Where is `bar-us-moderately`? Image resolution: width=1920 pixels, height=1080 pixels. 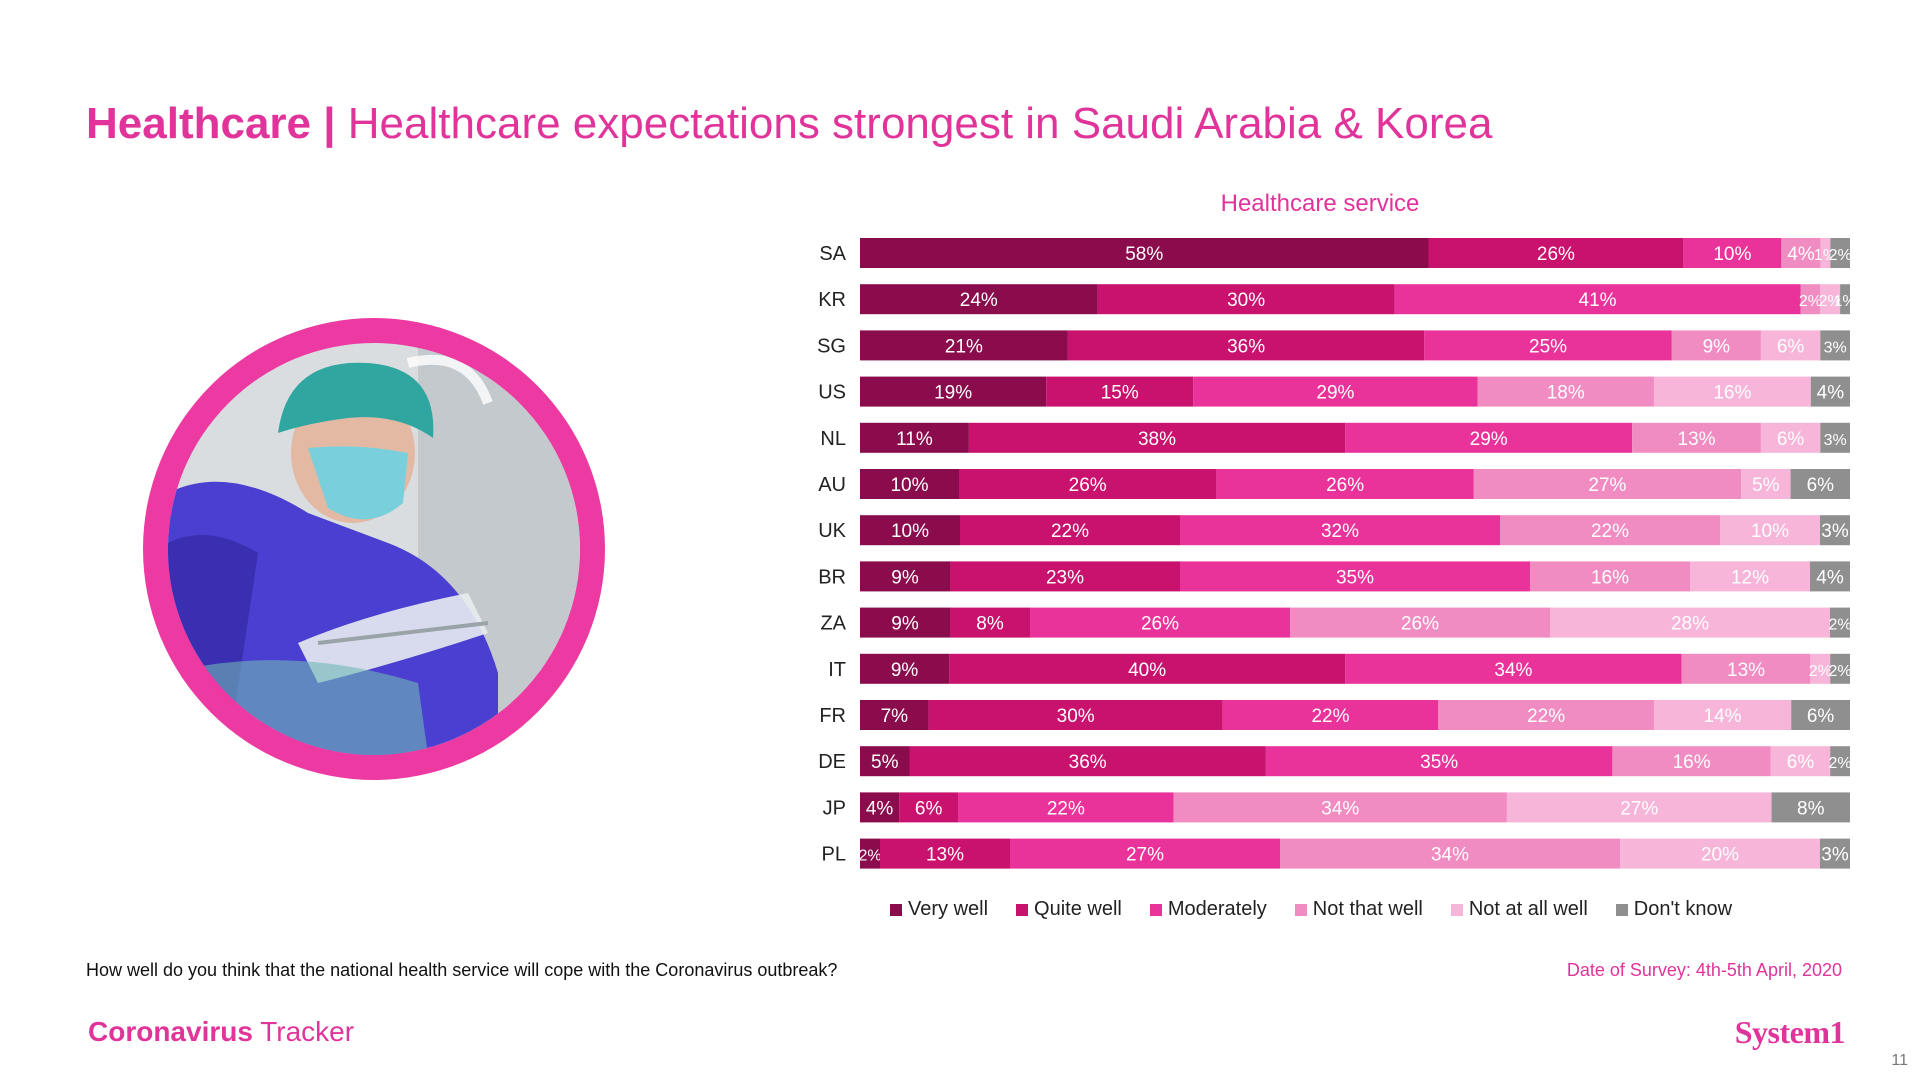 bar-us-moderately is located at coordinates (1335, 391).